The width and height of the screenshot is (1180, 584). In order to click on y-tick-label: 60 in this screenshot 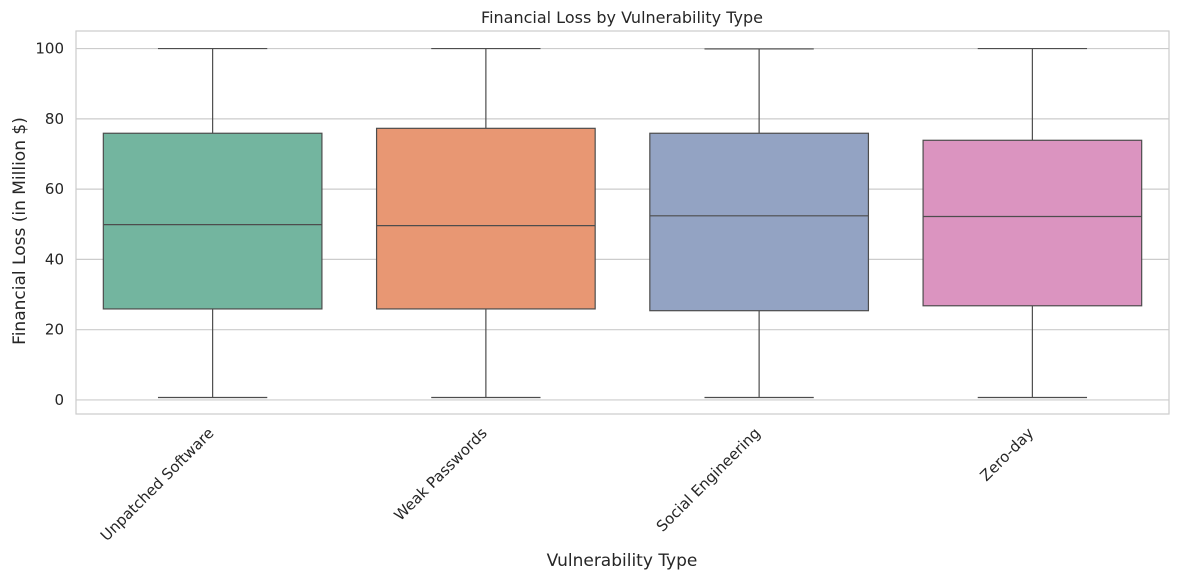, I will do `click(54, 189)`.